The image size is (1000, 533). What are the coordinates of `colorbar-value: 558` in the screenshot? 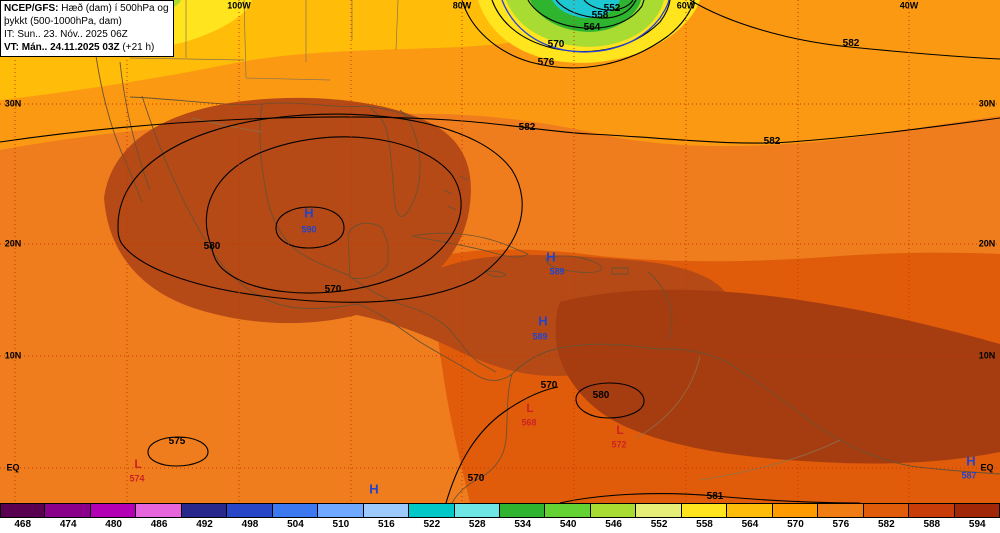 It's located at (704, 524).